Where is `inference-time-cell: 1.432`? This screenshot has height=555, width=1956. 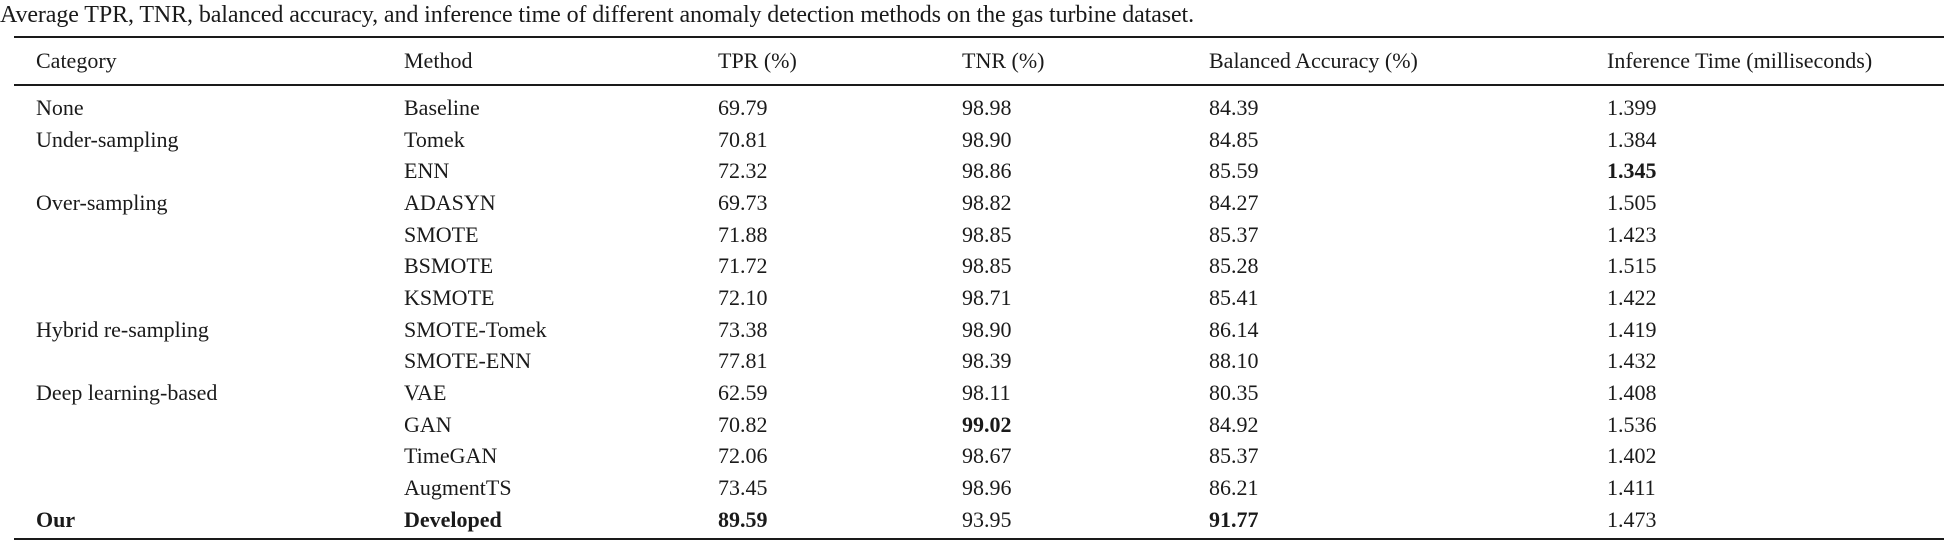 inference-time-cell: 1.432 is located at coordinates (1632, 361).